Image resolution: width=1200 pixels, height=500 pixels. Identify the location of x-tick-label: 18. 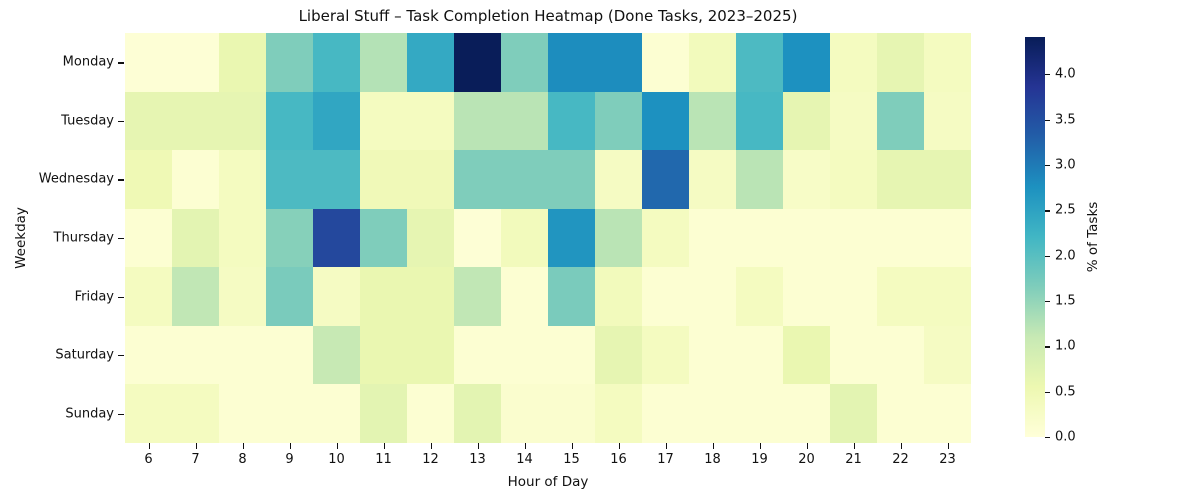
(712, 459).